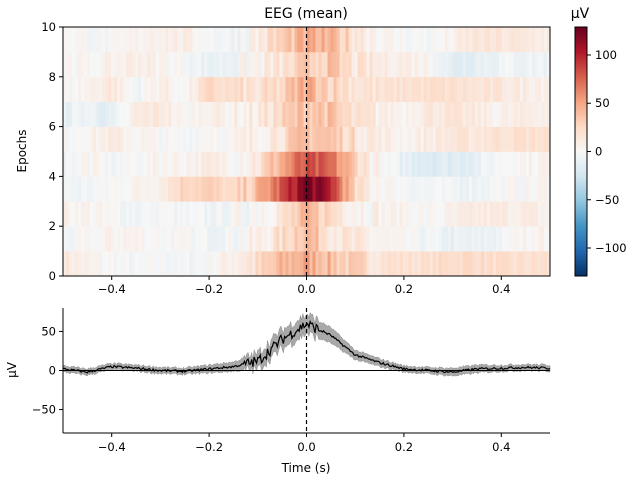 The width and height of the screenshot is (640, 480). What do you see at coordinates (12, 369) in the screenshot?
I see `line-y-label: µV` at bounding box center [12, 369].